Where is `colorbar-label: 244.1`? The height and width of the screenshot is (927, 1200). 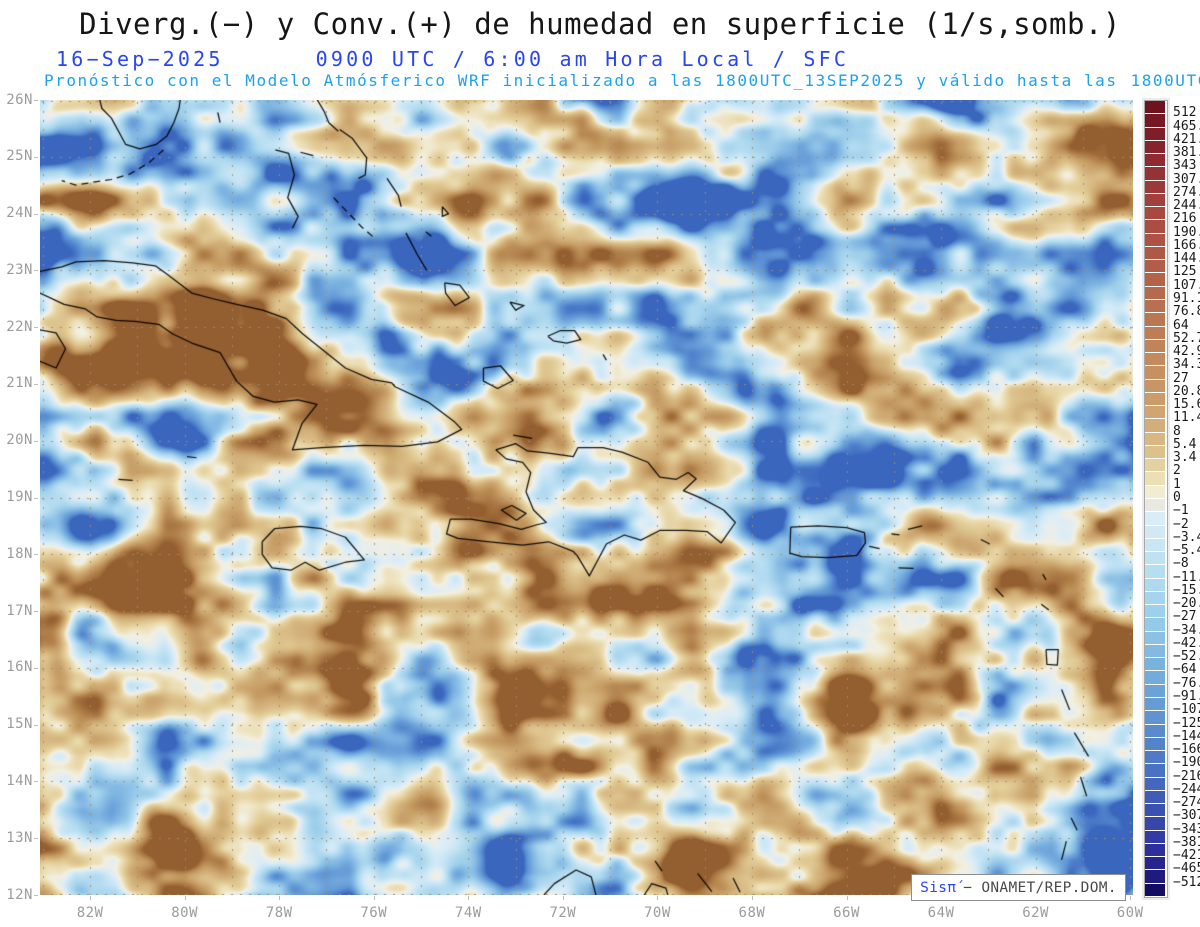 colorbar-label: 244.1 is located at coordinates (1186, 206).